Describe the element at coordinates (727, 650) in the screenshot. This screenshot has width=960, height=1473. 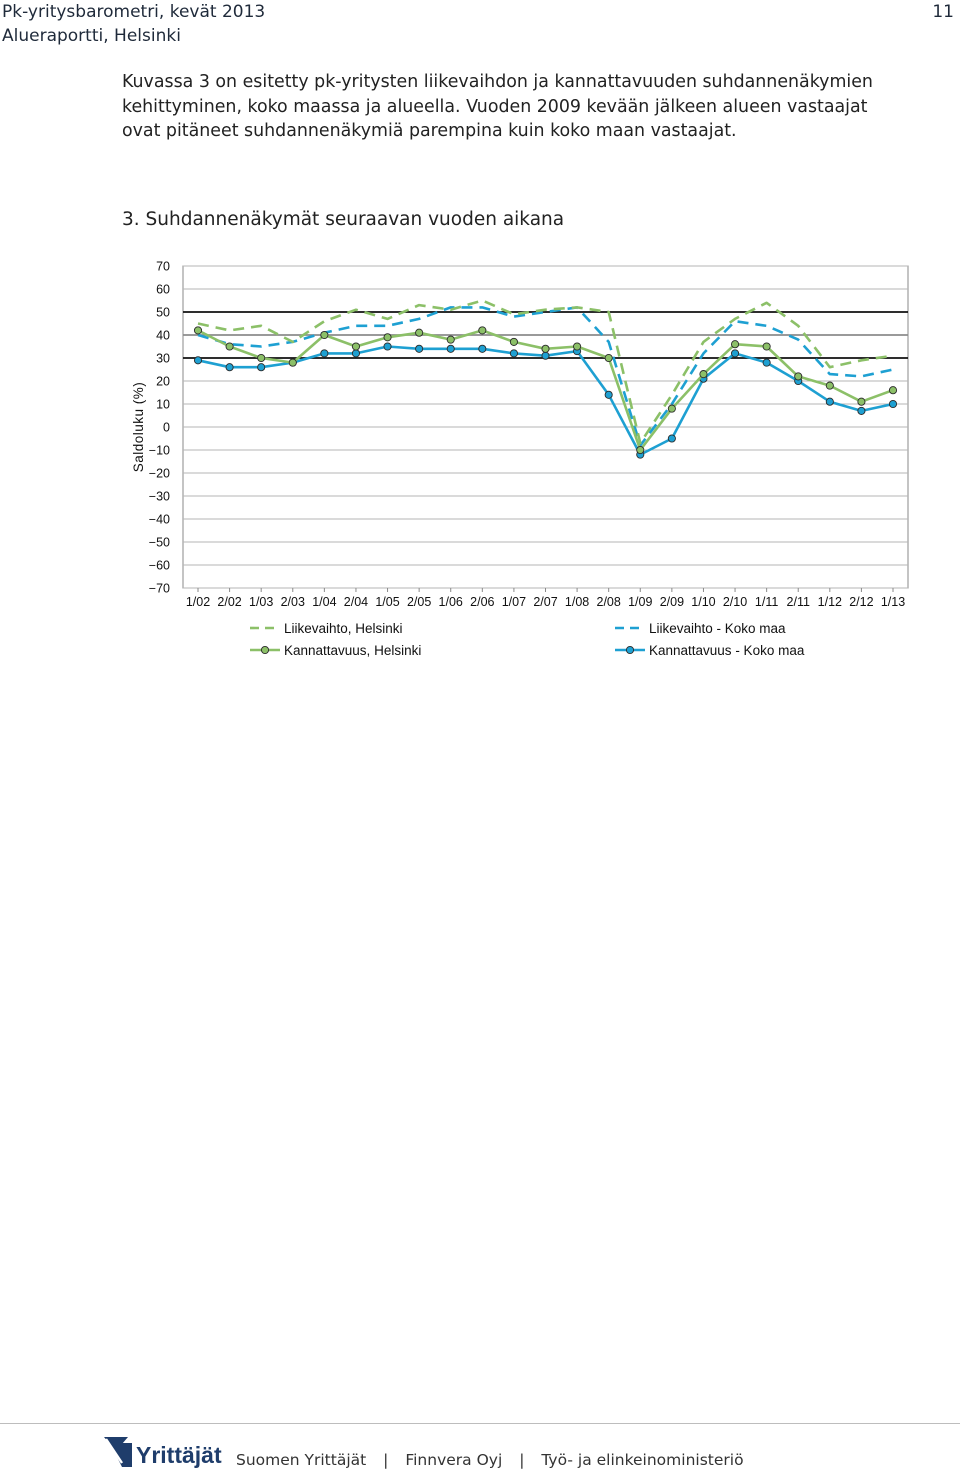
I see `legend-label: Kannattavuus - Koko maa` at that location.